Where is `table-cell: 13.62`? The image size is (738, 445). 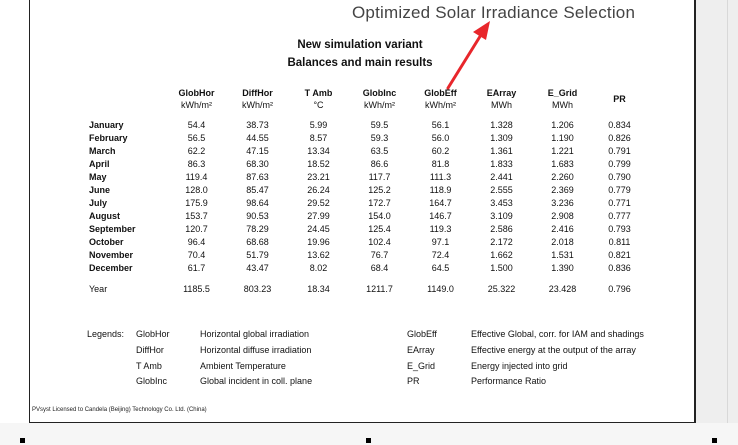
table-cell: 13.62 is located at coordinates (318, 255).